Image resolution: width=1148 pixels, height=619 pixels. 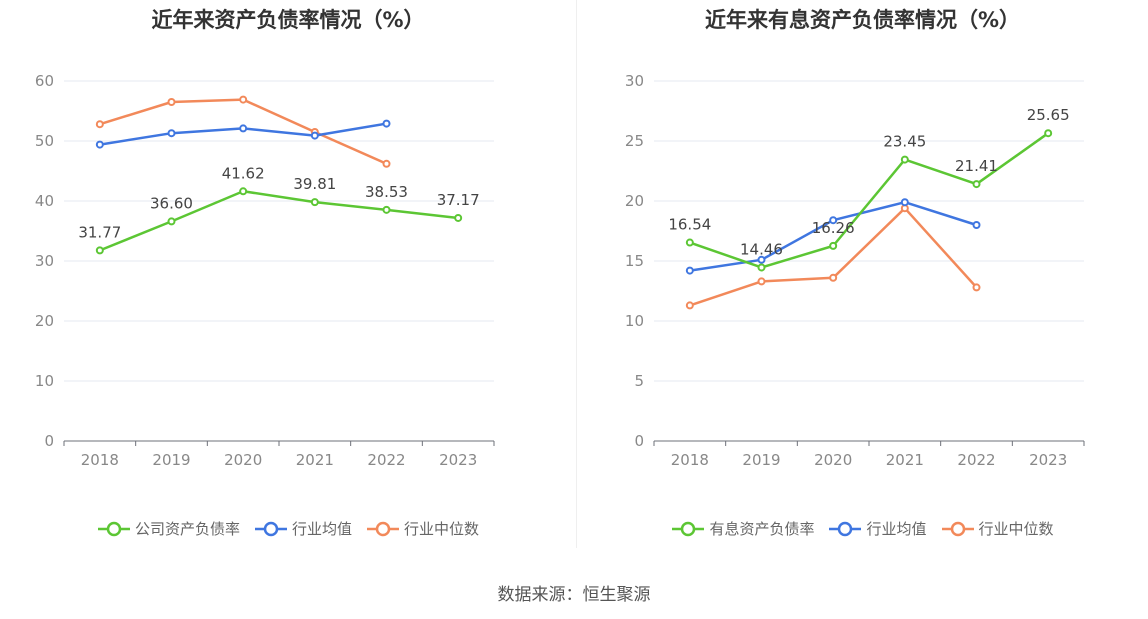 I want to click on legend-item: 公司资产负债率, so click(x=168, y=528).